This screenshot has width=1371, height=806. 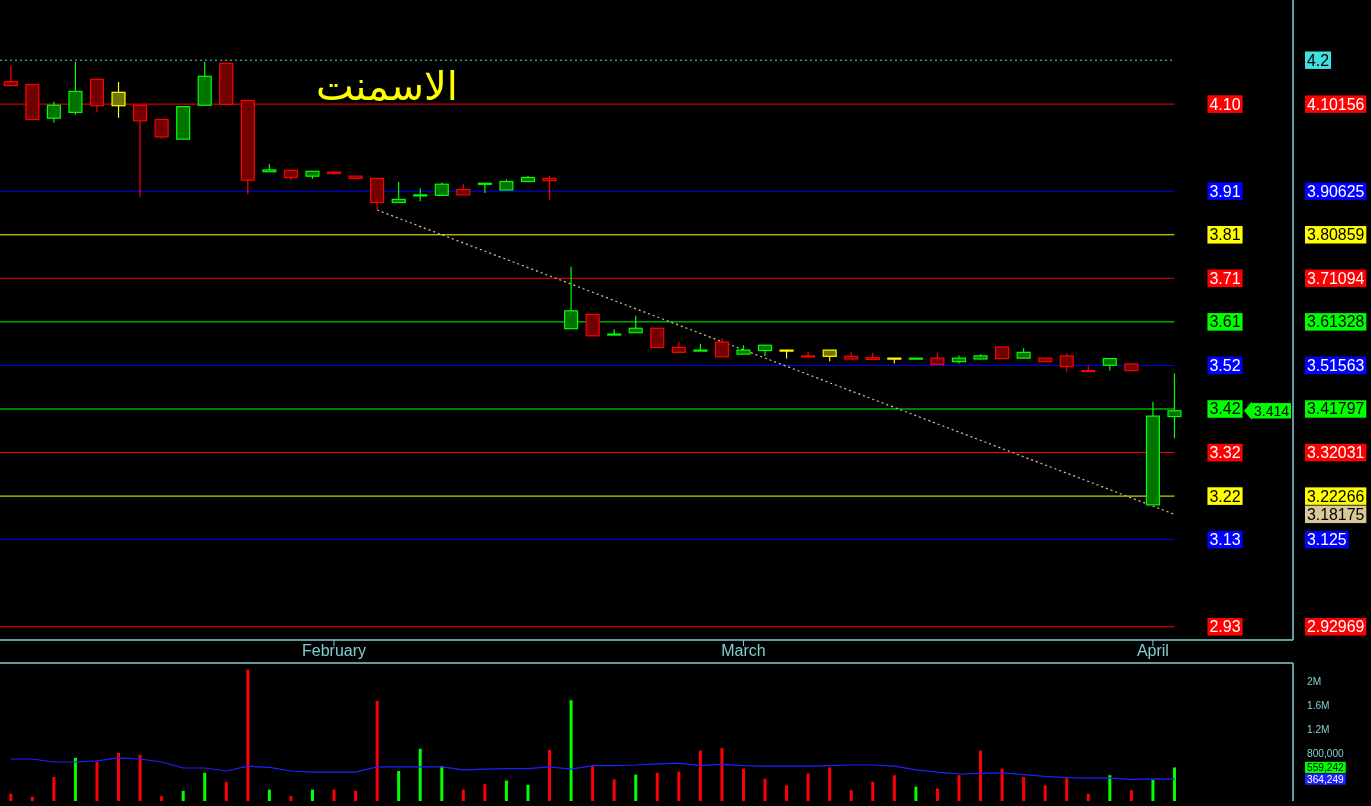 What do you see at coordinates (1336, 627) in the screenshot?
I see `y-tick-label: 2.92969` at bounding box center [1336, 627].